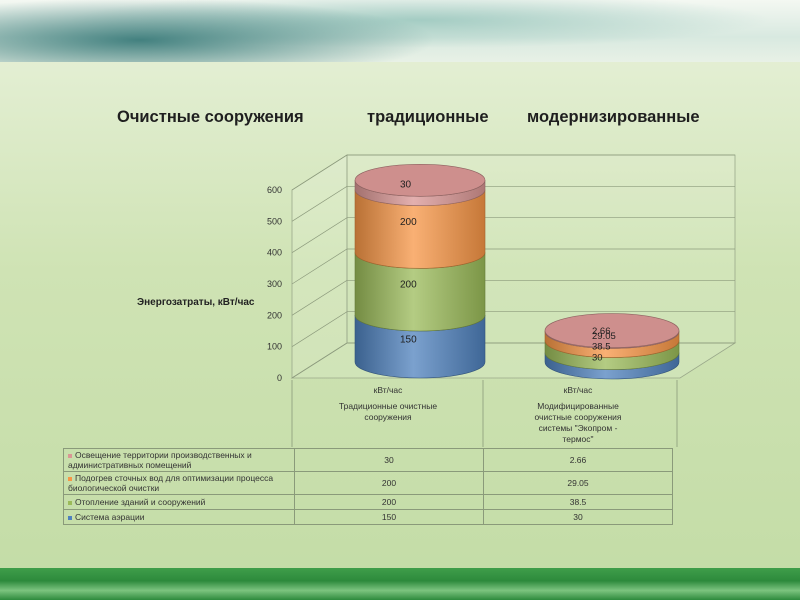  What do you see at coordinates (613, 117) in the screenshot?
I see `heading-modernized: модернизированные` at bounding box center [613, 117].